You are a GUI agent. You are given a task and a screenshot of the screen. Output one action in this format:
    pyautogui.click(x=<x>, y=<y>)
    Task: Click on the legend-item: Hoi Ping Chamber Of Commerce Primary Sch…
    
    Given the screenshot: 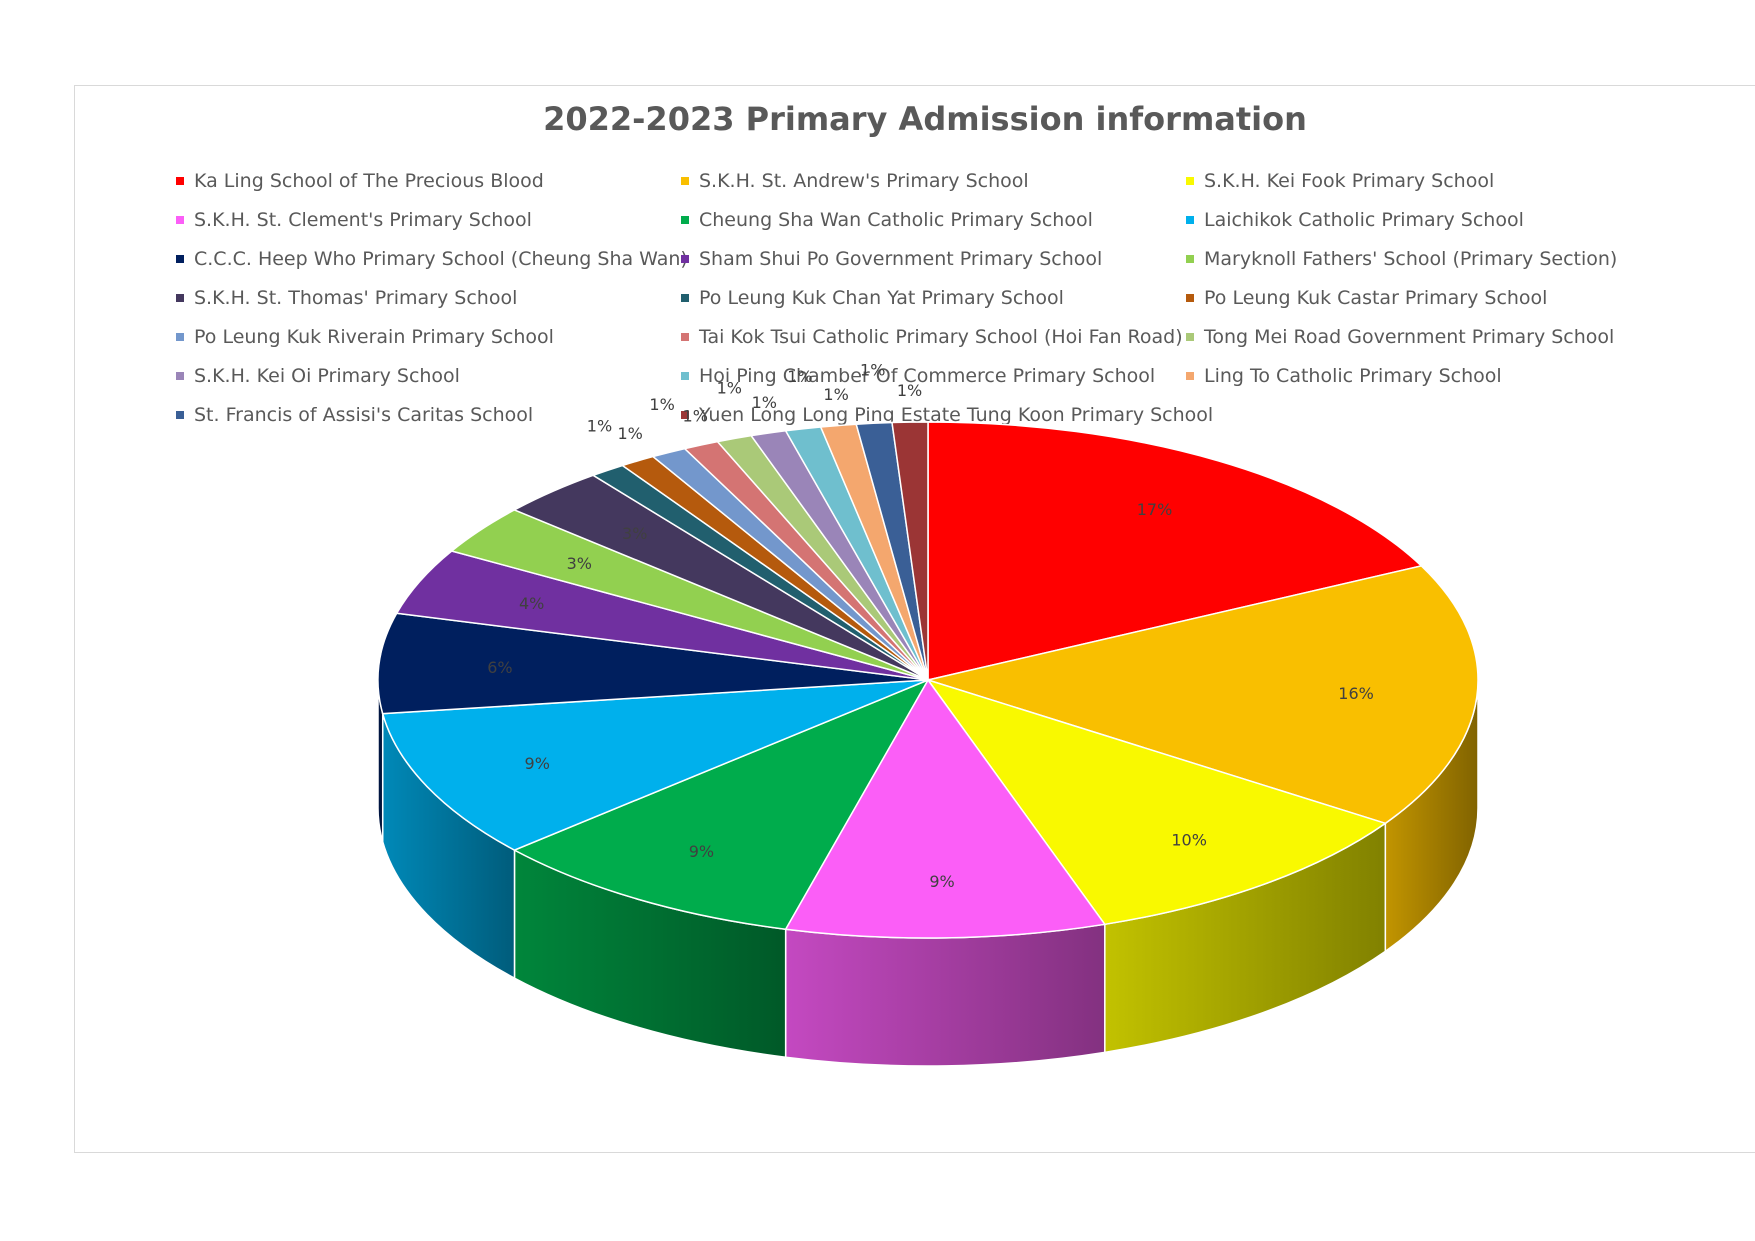 What is the action you would take?
    pyautogui.click(x=918, y=376)
    